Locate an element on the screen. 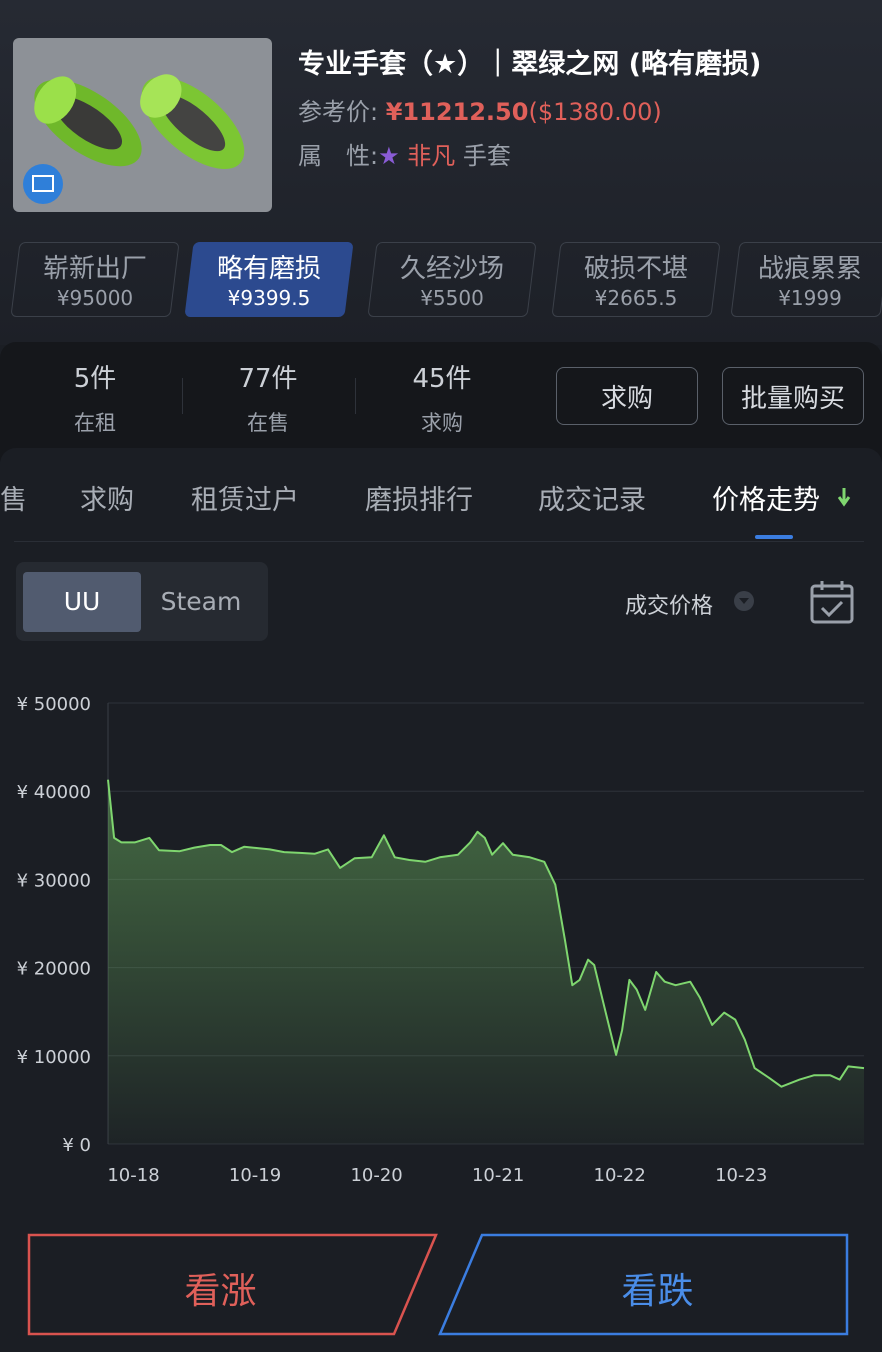 This screenshot has width=882, height=1352. metric-dropdown: 成交价格 is located at coordinates (669, 606).